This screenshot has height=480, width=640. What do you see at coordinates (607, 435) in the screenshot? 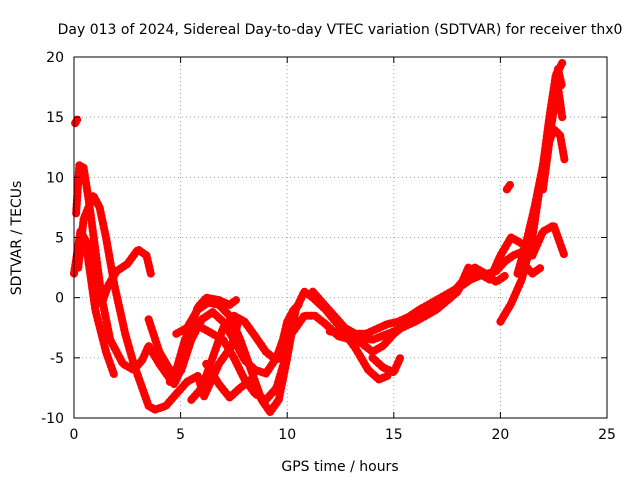
I see `x-tick-label: 25` at bounding box center [607, 435].